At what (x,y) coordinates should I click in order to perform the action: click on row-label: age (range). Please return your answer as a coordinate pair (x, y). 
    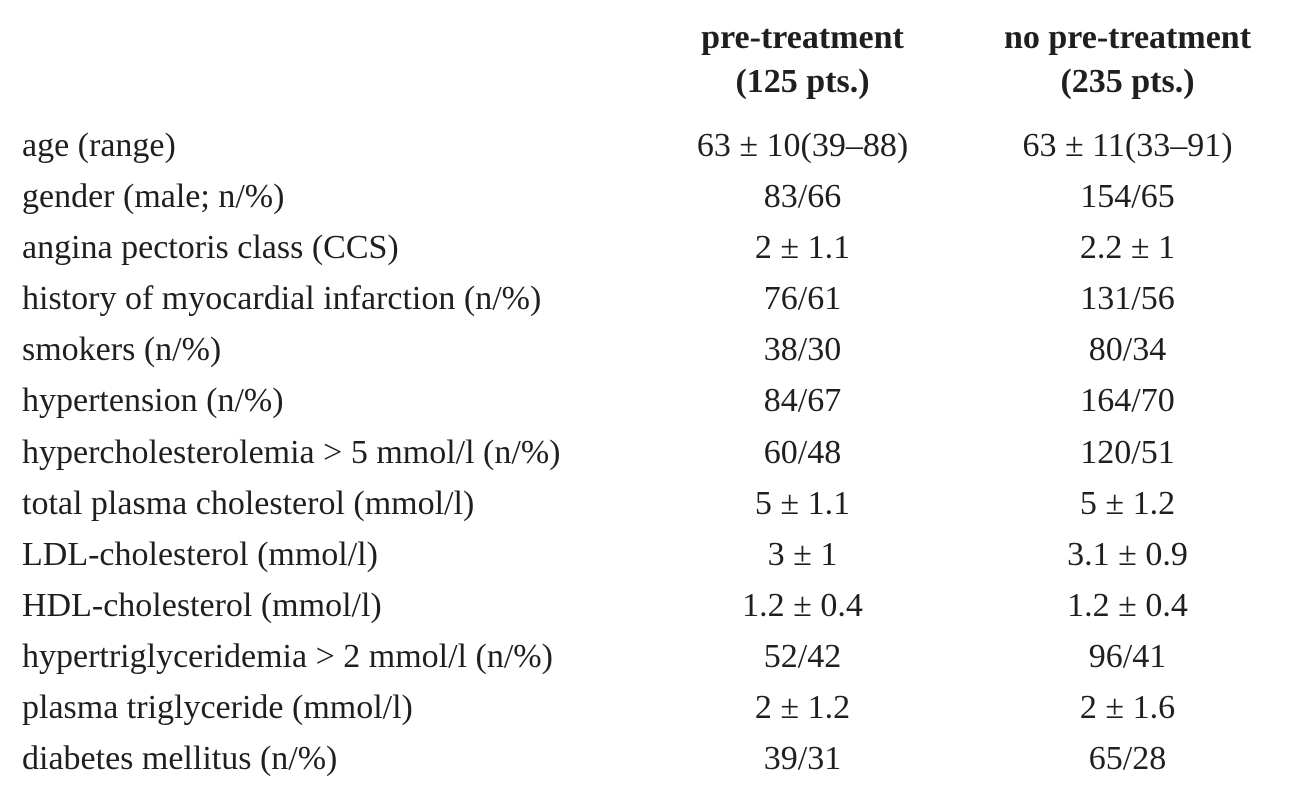
    Looking at the image, I should click on (99, 145).